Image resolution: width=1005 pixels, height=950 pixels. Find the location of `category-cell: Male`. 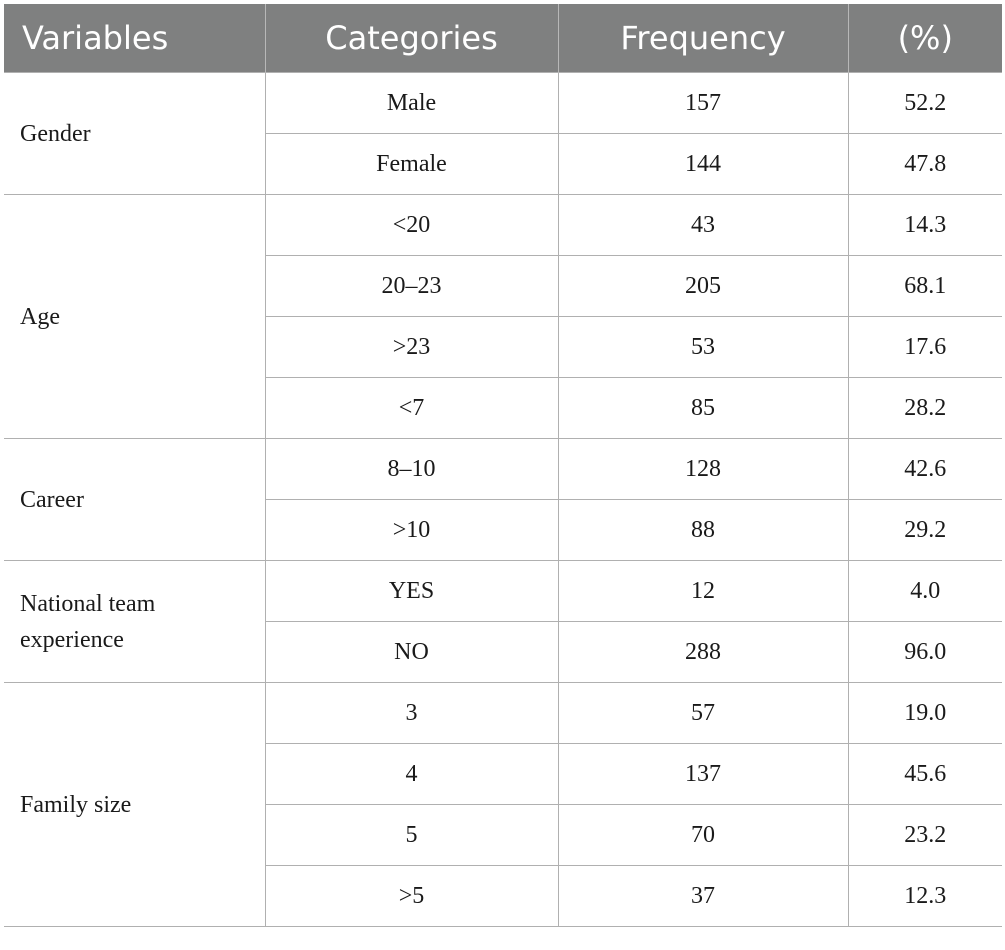

category-cell: Male is located at coordinates (411, 103).